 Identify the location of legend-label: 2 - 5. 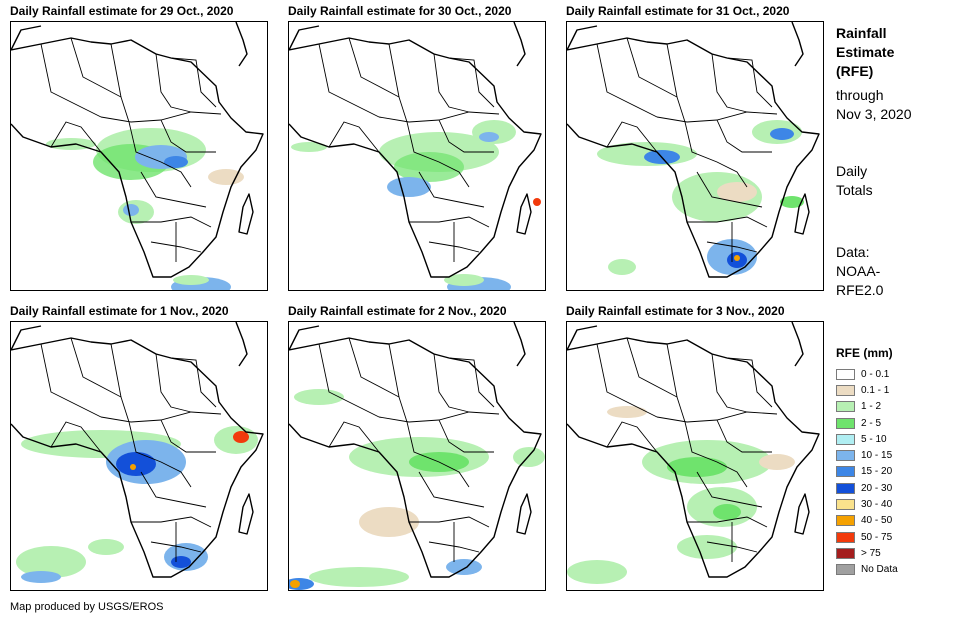
(871, 423).